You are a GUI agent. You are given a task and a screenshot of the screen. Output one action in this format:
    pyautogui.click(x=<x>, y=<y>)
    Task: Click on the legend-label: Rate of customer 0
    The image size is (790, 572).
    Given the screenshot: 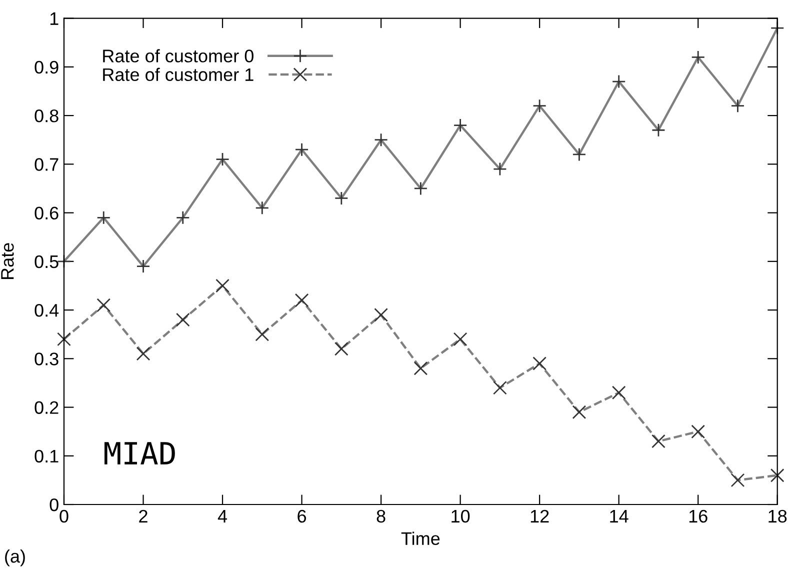 What is the action you would take?
    pyautogui.click(x=178, y=55)
    